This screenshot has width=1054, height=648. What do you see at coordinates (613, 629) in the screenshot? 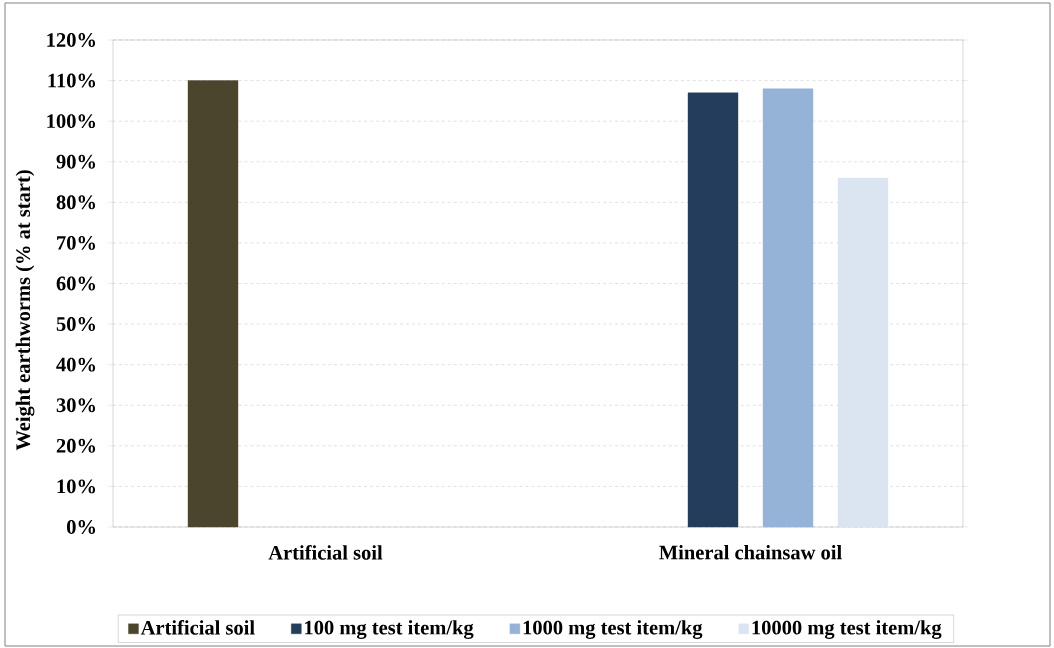
I see `legend-label: 1000 mg test item/kg` at bounding box center [613, 629].